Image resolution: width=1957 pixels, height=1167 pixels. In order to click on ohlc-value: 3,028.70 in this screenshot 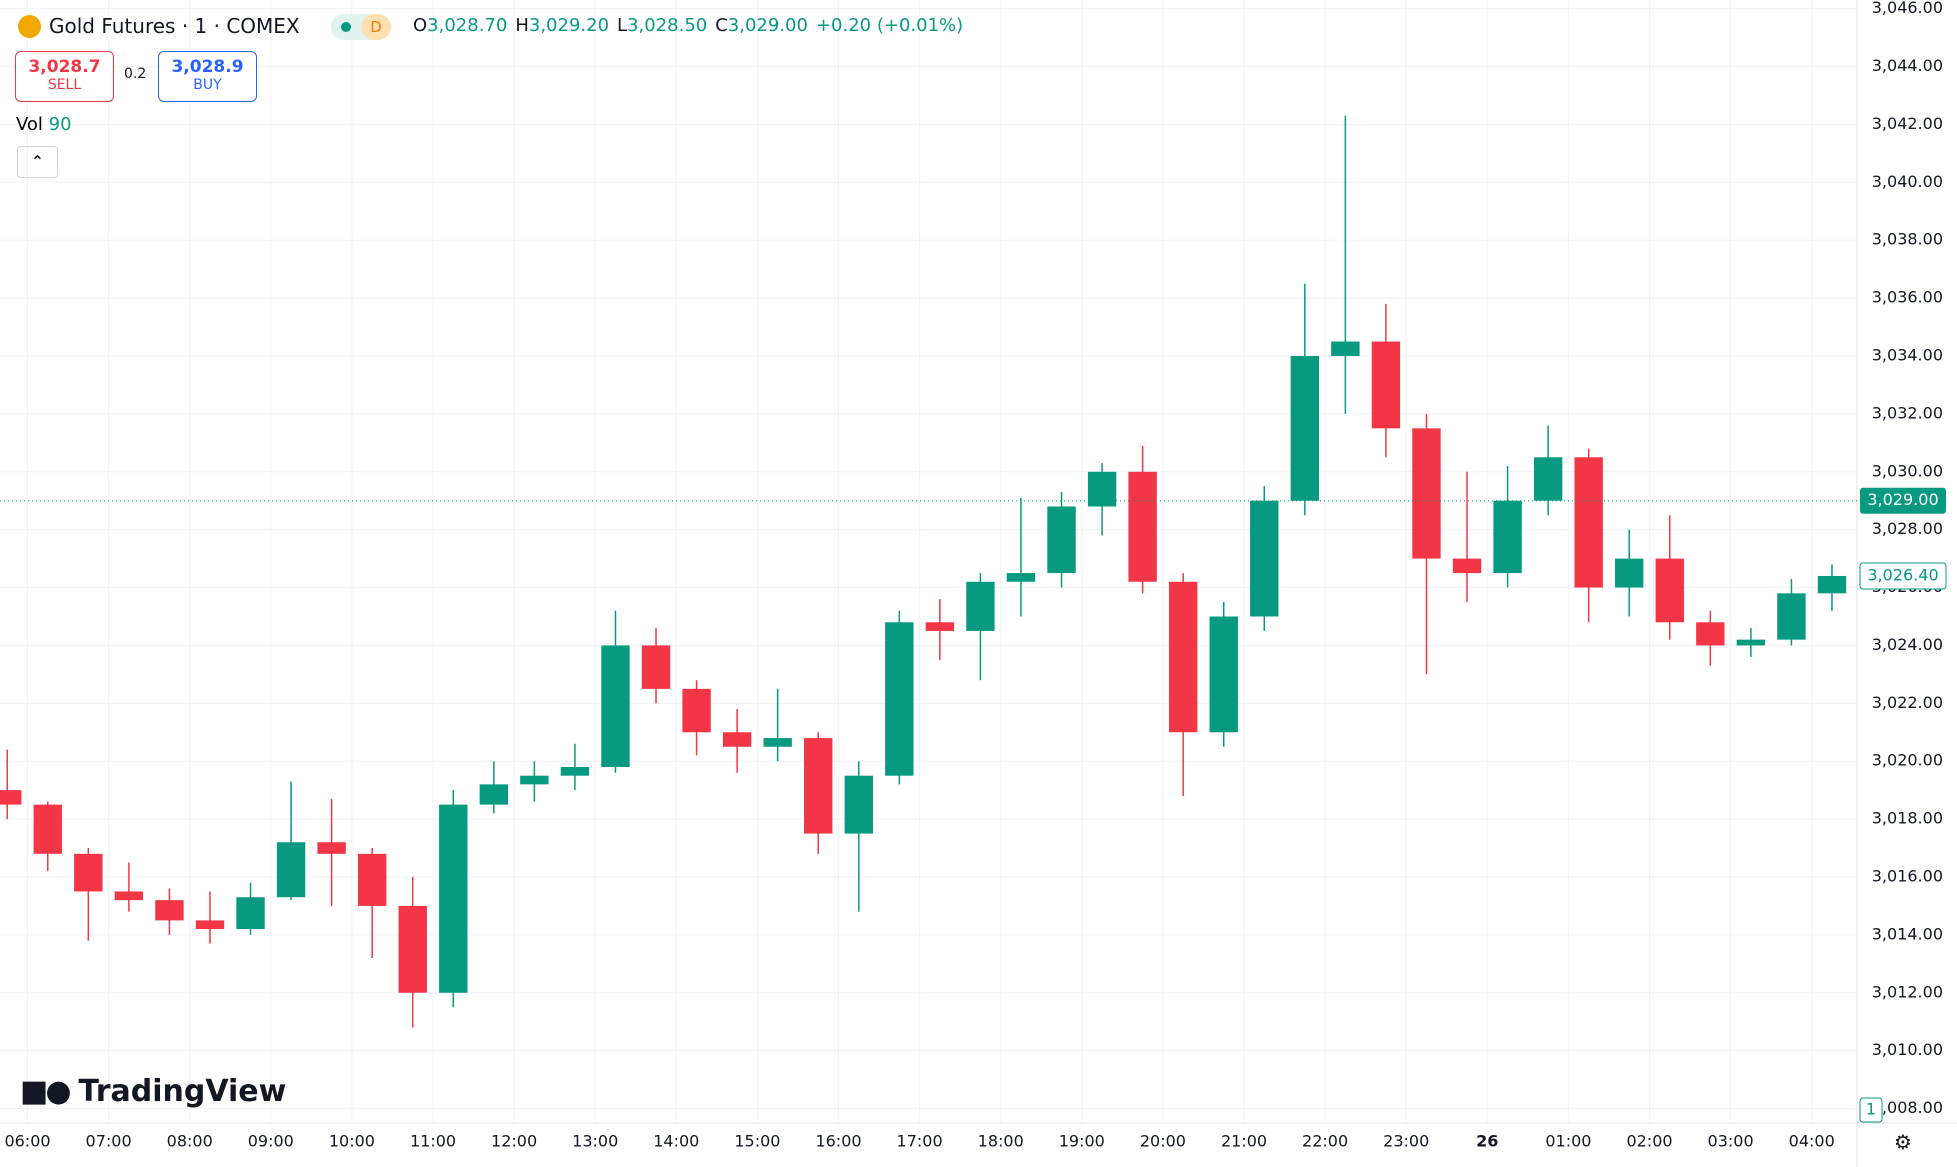, I will do `click(467, 25)`.